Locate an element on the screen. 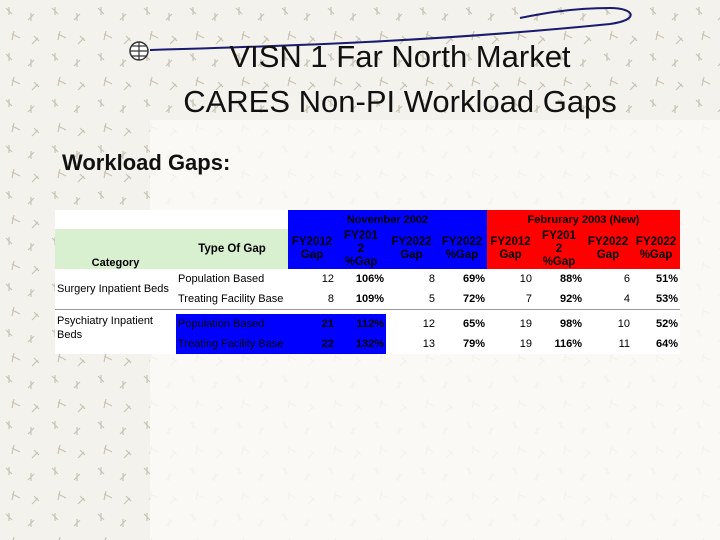 Image resolution: width=720 pixels, height=540 pixels. cell: 21 is located at coordinates (312, 324).